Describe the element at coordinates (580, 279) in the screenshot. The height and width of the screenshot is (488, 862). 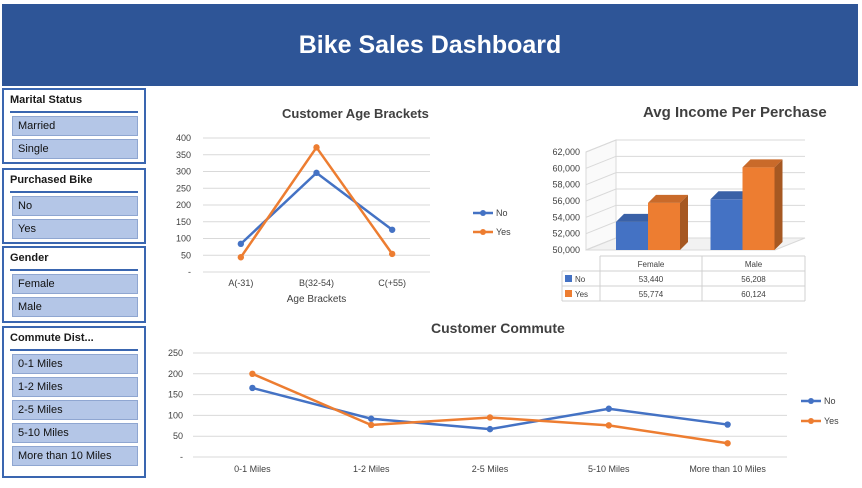
I see `table-series-label-no: No` at that location.